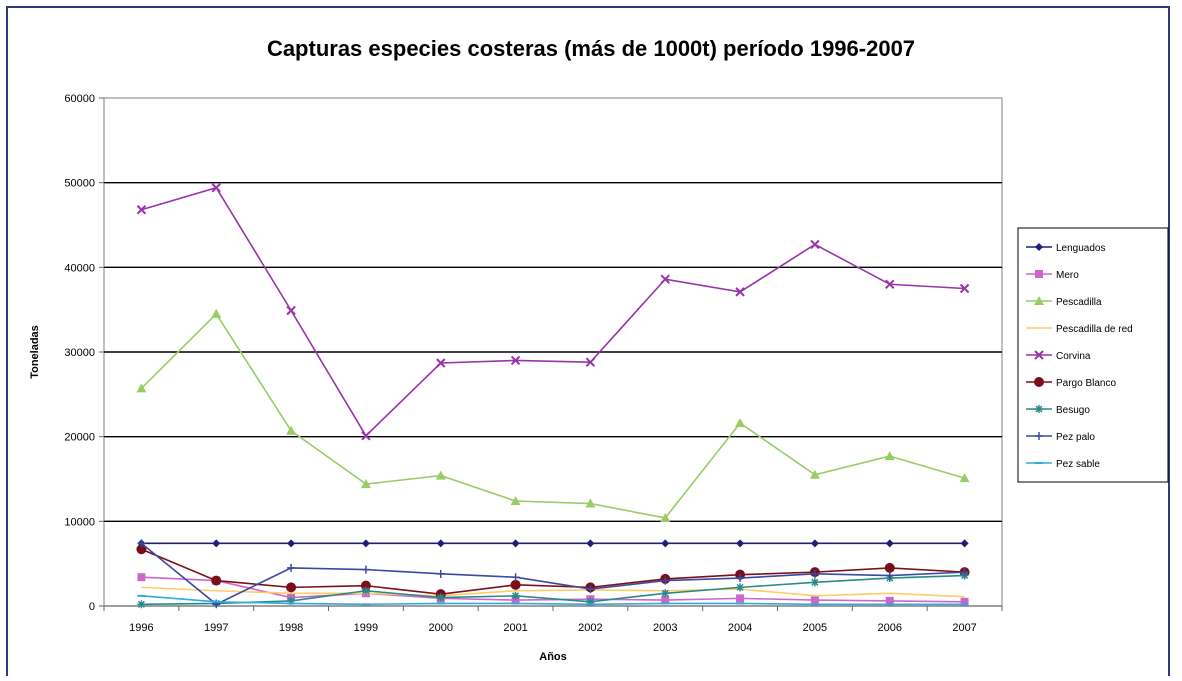 This screenshot has width=1182, height=681. I want to click on y-axis-label: Toneladas, so click(35, 352).